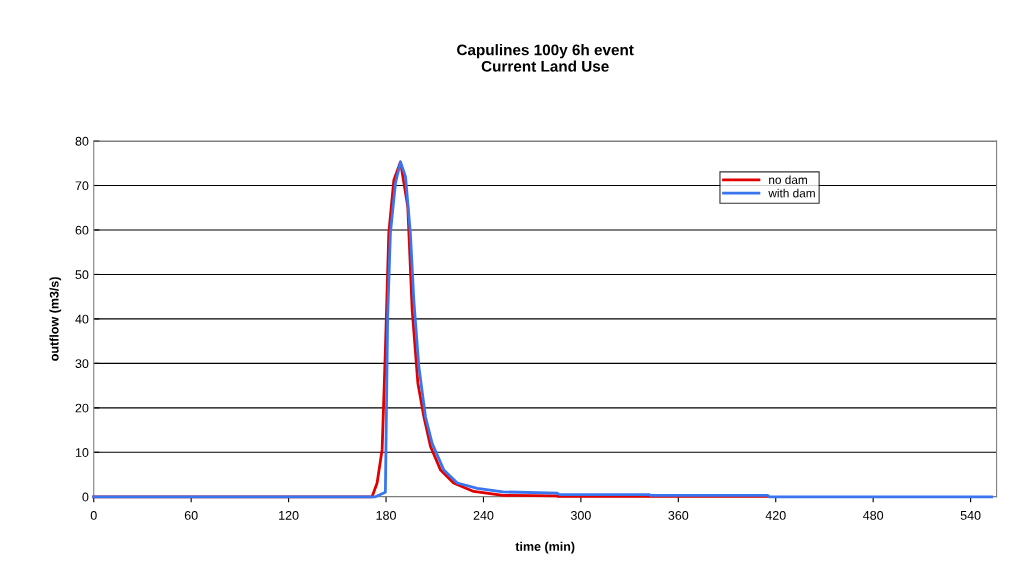 The image size is (1019, 571). What do you see at coordinates (82, 364) in the screenshot?
I see `y-tick-label: 30` at bounding box center [82, 364].